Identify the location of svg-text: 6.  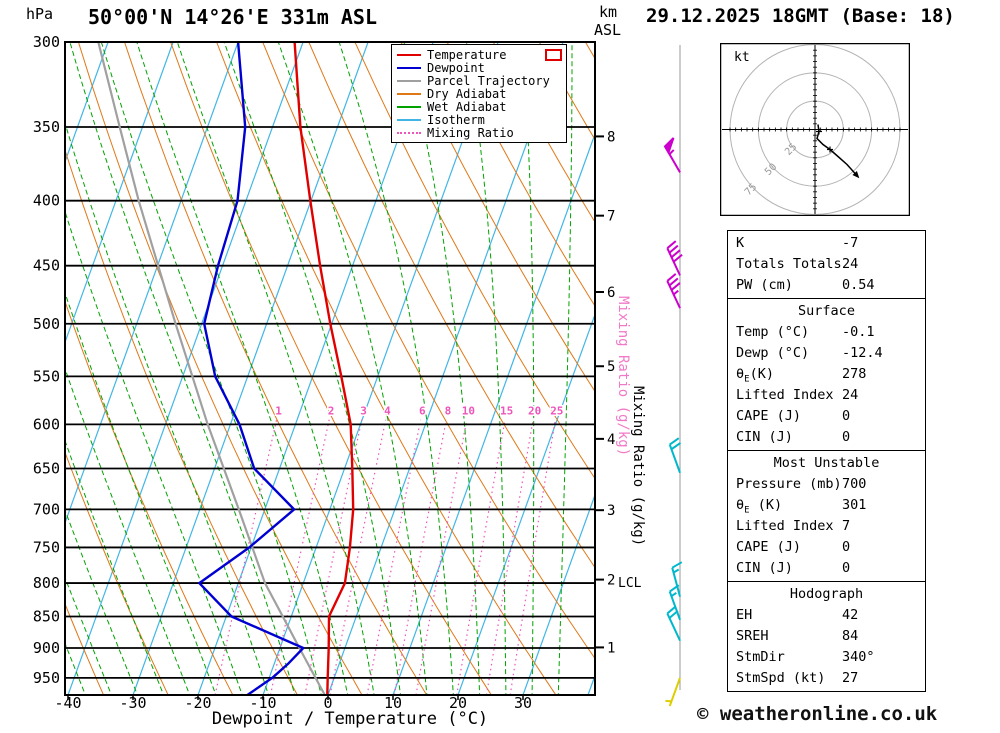
(611, 293).